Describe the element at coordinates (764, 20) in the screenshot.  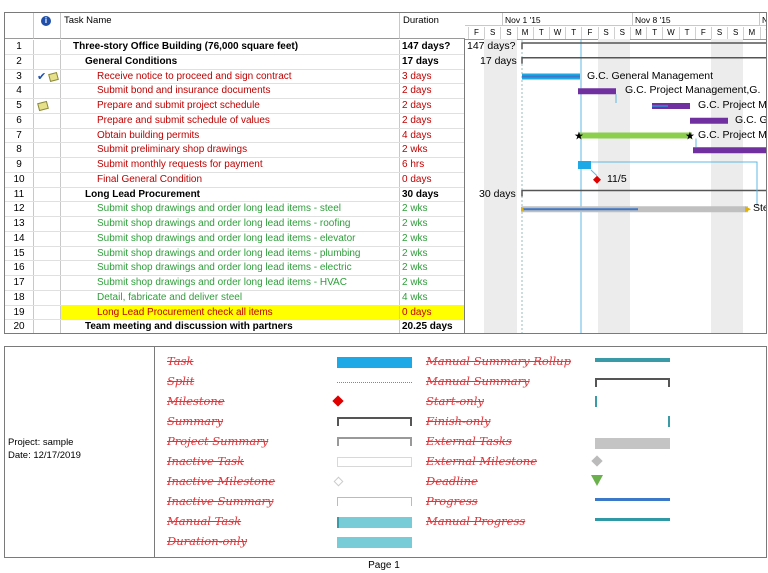
I see `timescale-week-label: N` at that location.